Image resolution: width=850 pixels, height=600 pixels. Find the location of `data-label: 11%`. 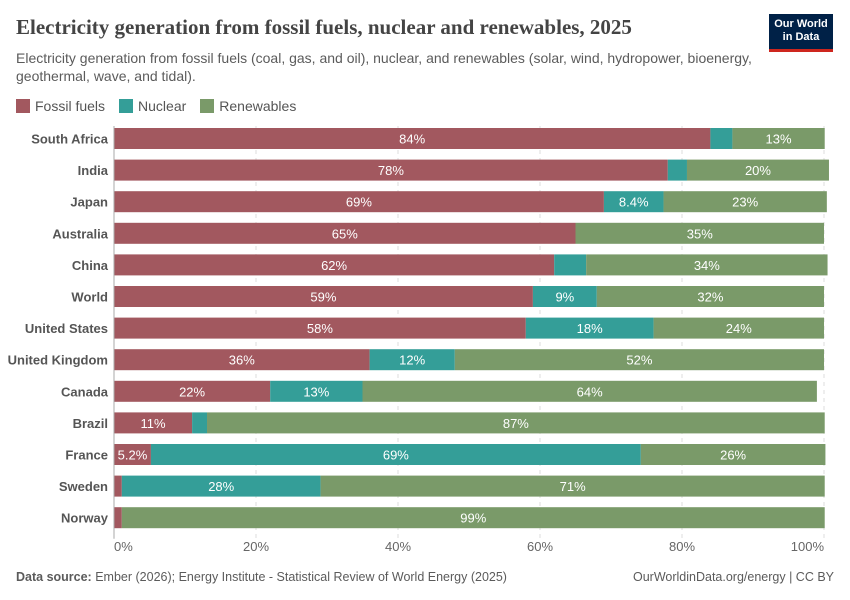

data-label: 11% is located at coordinates (153, 423).